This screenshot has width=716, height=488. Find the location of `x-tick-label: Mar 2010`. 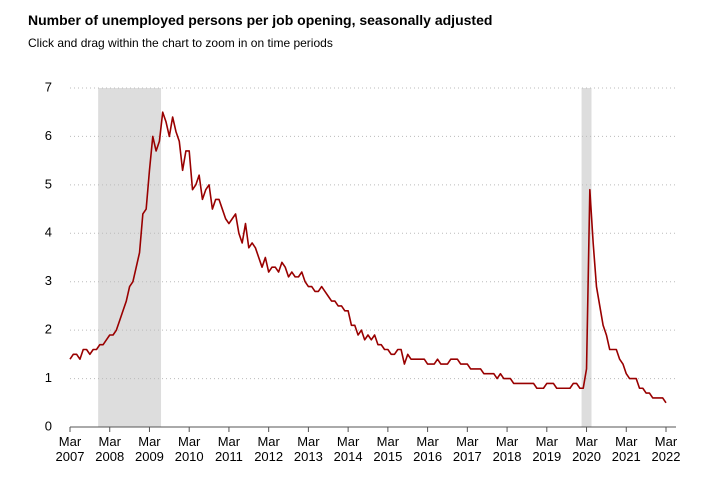

x-tick-label: Mar 2010 is located at coordinates (189, 449).